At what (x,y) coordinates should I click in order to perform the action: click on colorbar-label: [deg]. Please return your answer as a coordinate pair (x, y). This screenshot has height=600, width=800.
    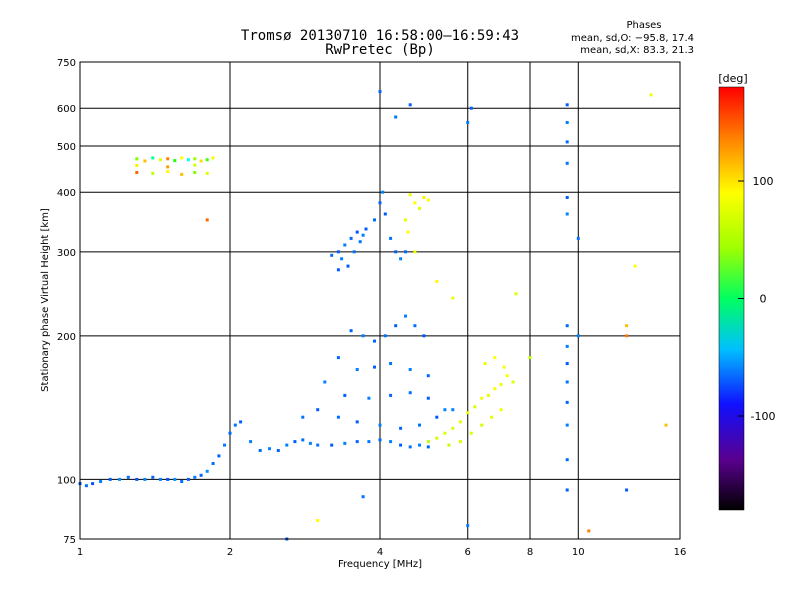
    Looking at the image, I should click on (732, 78).